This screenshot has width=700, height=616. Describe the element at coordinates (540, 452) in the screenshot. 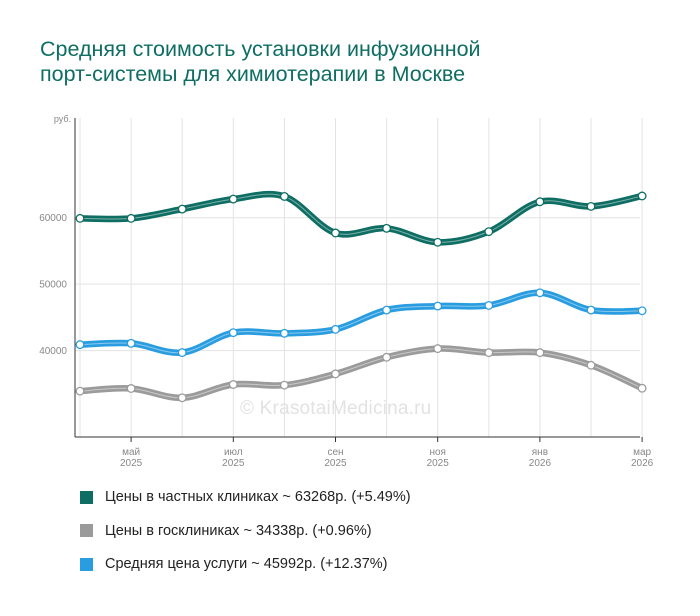

I see `x-tick-label-month: янв` at that location.